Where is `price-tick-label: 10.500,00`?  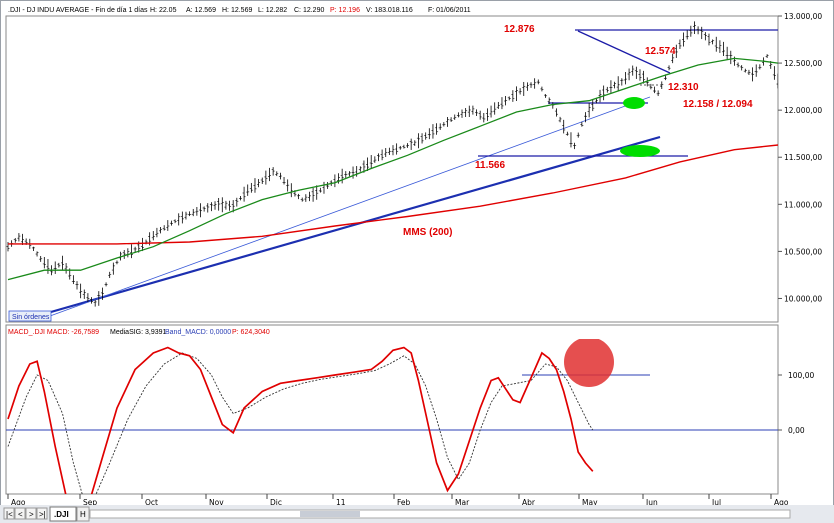
price-tick-label: 10.500,00 is located at coordinates (803, 251).